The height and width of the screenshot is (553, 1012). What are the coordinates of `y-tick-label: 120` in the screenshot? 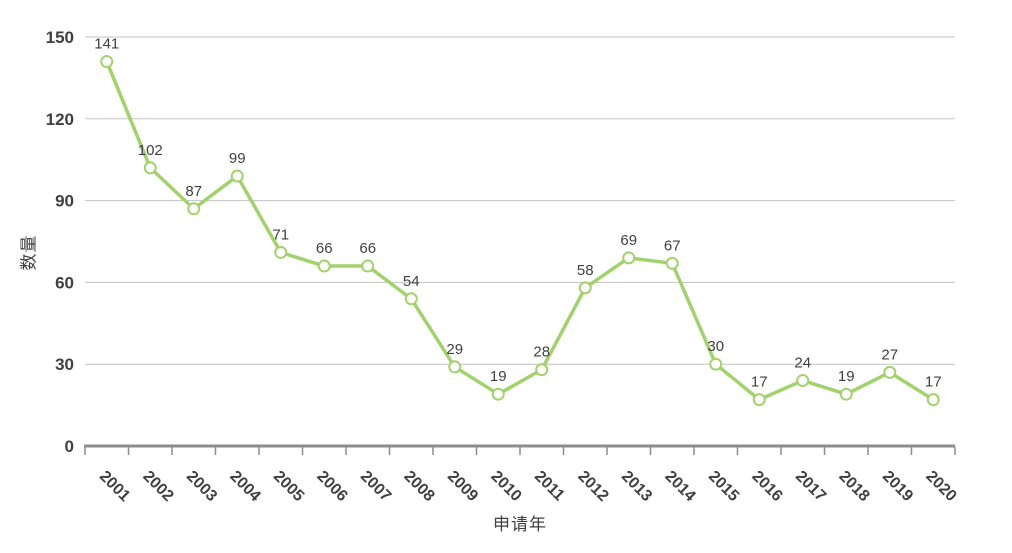 It's located at (60, 119).